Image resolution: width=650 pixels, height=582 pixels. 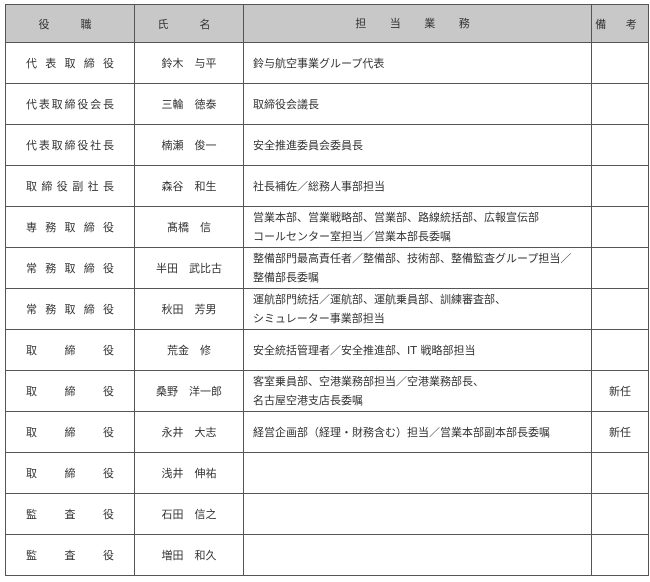 I want to click on table-row: 代表取締役会長 三輪 徳泰 取締役会議長, so click(x=327, y=104).